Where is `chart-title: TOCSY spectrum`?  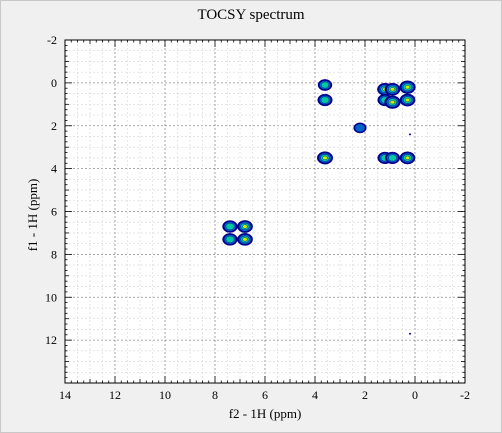
chart-title: TOCSY spectrum is located at coordinates (251, 15).